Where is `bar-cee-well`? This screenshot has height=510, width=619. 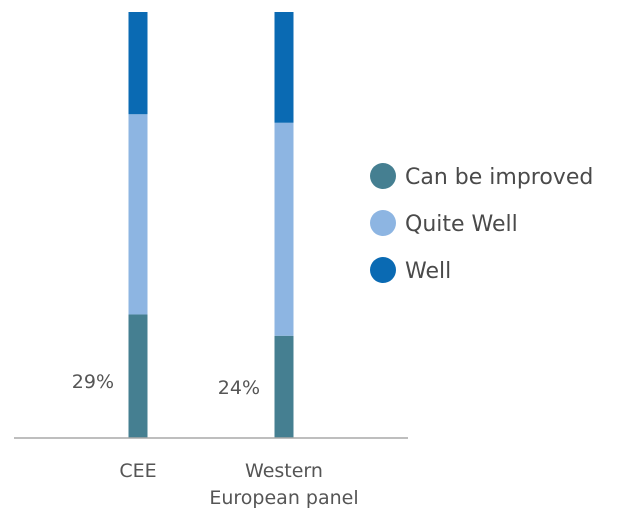 bar-cee-well is located at coordinates (138, 63).